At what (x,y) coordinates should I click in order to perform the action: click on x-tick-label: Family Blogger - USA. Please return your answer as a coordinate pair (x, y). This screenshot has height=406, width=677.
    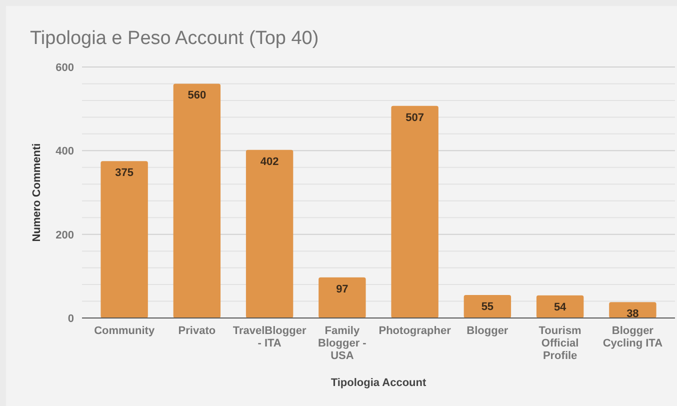
    Looking at the image, I should click on (342, 343).